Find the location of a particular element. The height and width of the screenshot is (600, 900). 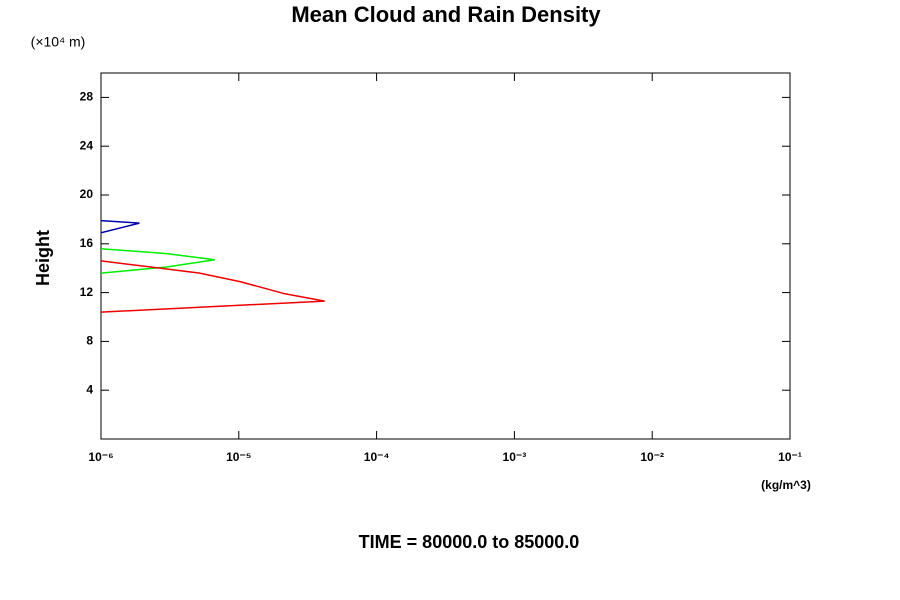

x-tick-label: 10⁻¹ is located at coordinates (790, 457).